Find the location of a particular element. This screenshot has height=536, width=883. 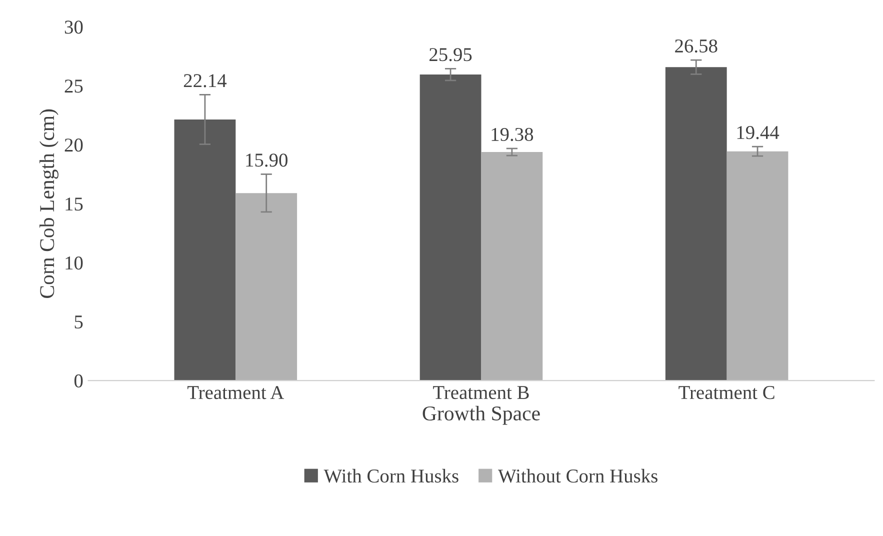

data-label: 19.38 is located at coordinates (513, 135).